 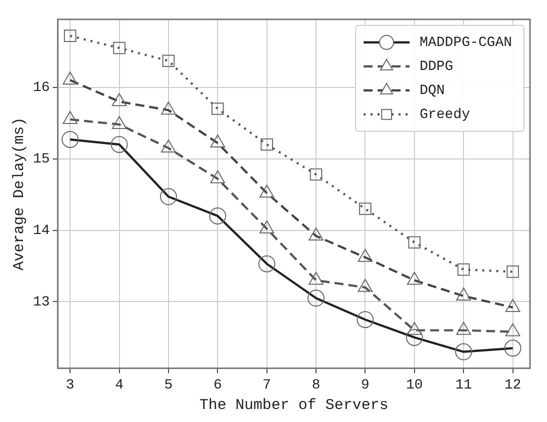 I want to click on legend-label: DQN, so click(x=432, y=91).